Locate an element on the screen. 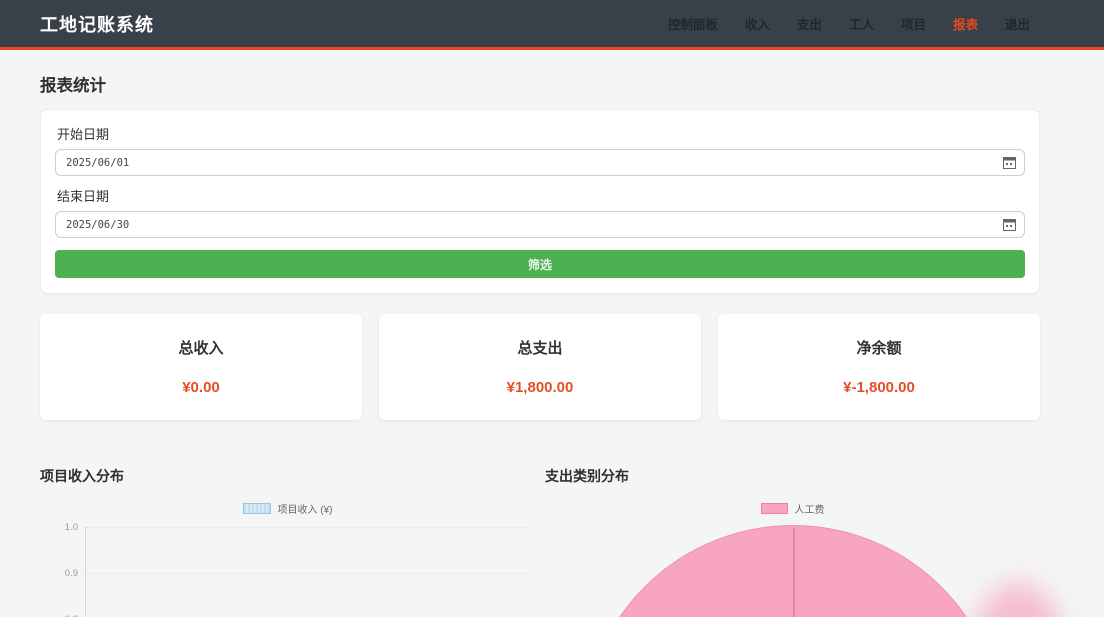 Image resolution: width=1104 pixels, height=617 pixels. summary-card-total-expense: 总支出 ¥1,800.00 is located at coordinates (540, 367).